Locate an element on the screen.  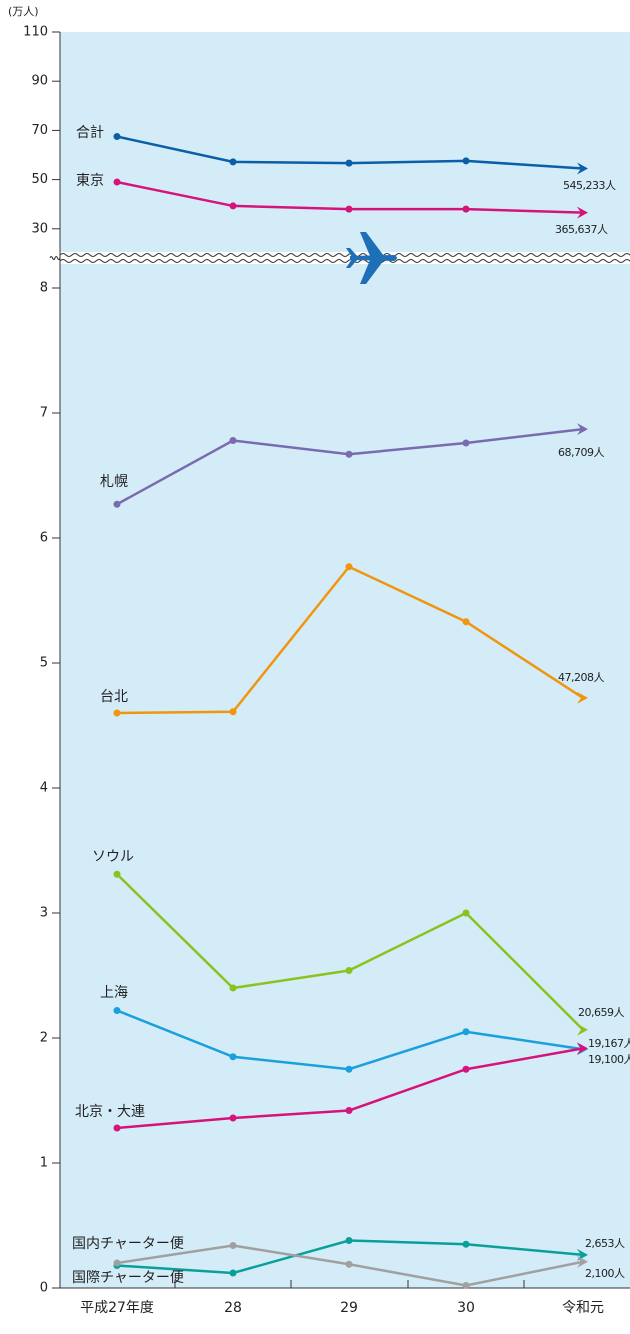
x-tick-label: 平成27年度 is located at coordinates (117, 1308).